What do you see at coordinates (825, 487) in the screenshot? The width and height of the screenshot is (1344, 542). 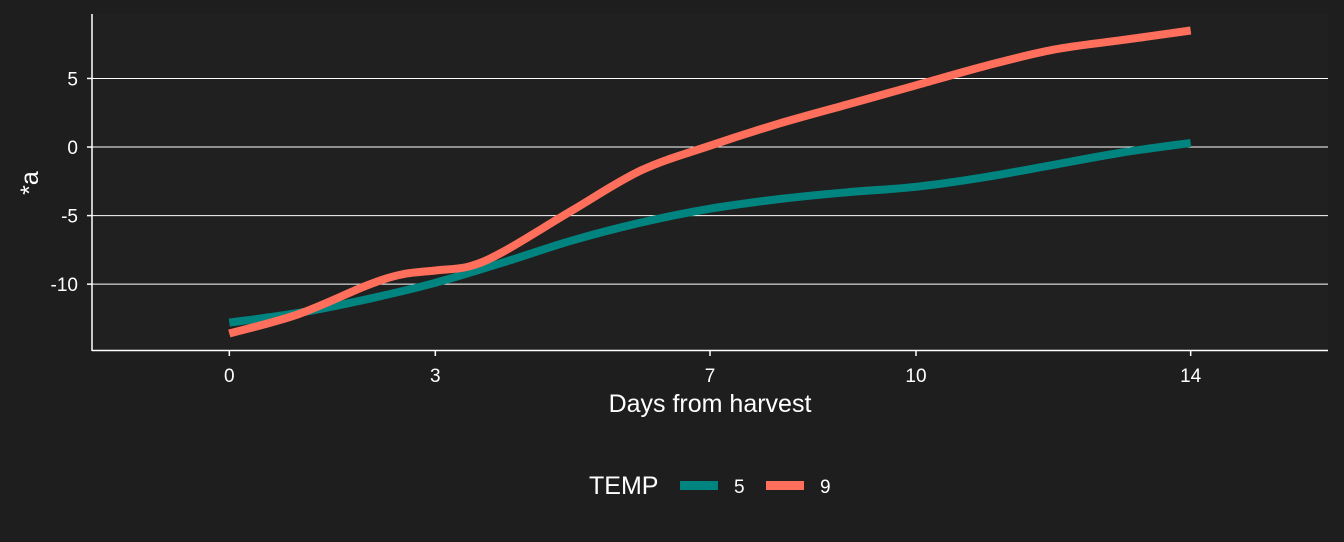 I see `legend-label-9: 9` at bounding box center [825, 487].